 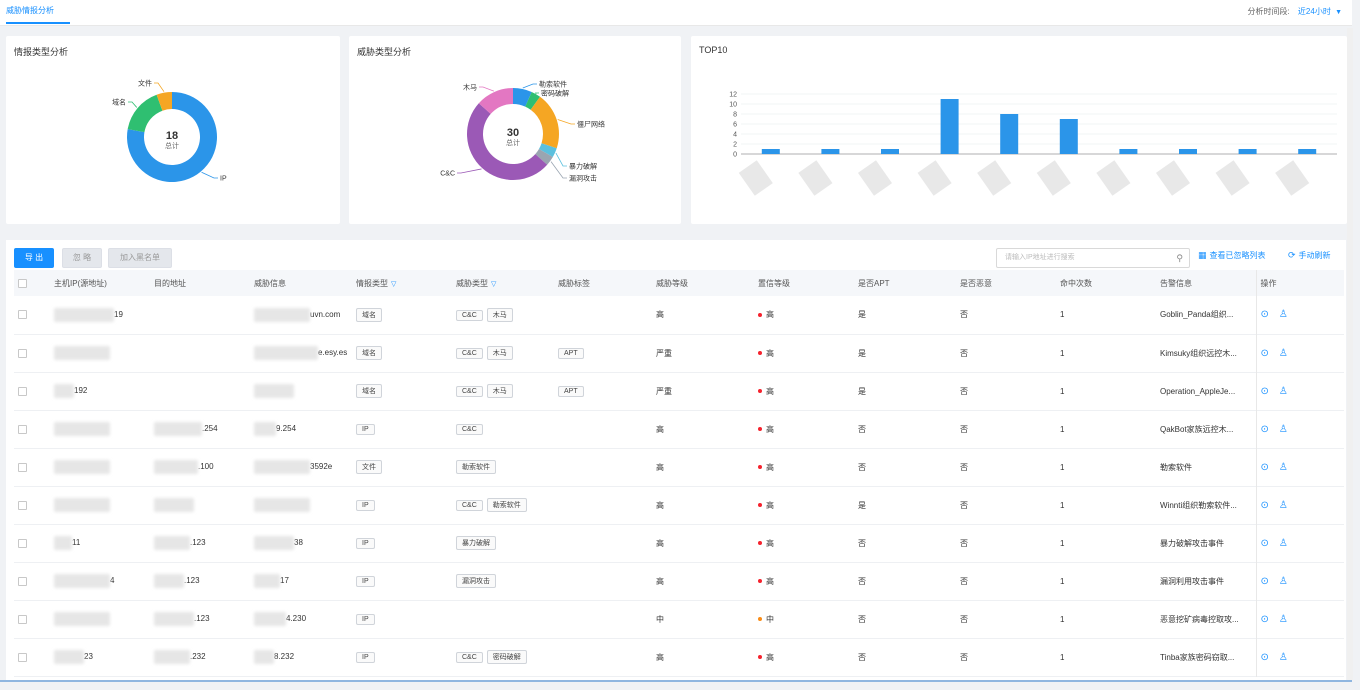 I want to click on view-ignored-list-link: ▦ 查看已忽略列表, so click(x=1232, y=255).